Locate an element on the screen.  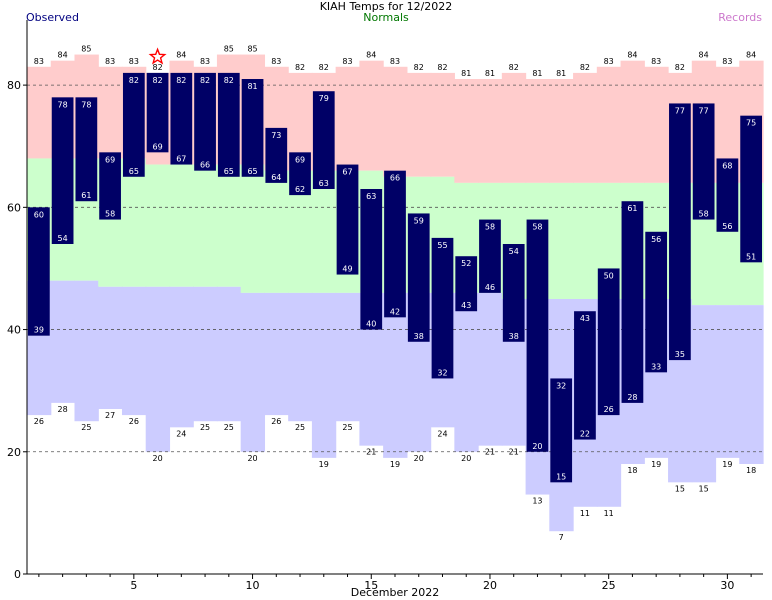
record-low-label: 13 is located at coordinates (537, 501).